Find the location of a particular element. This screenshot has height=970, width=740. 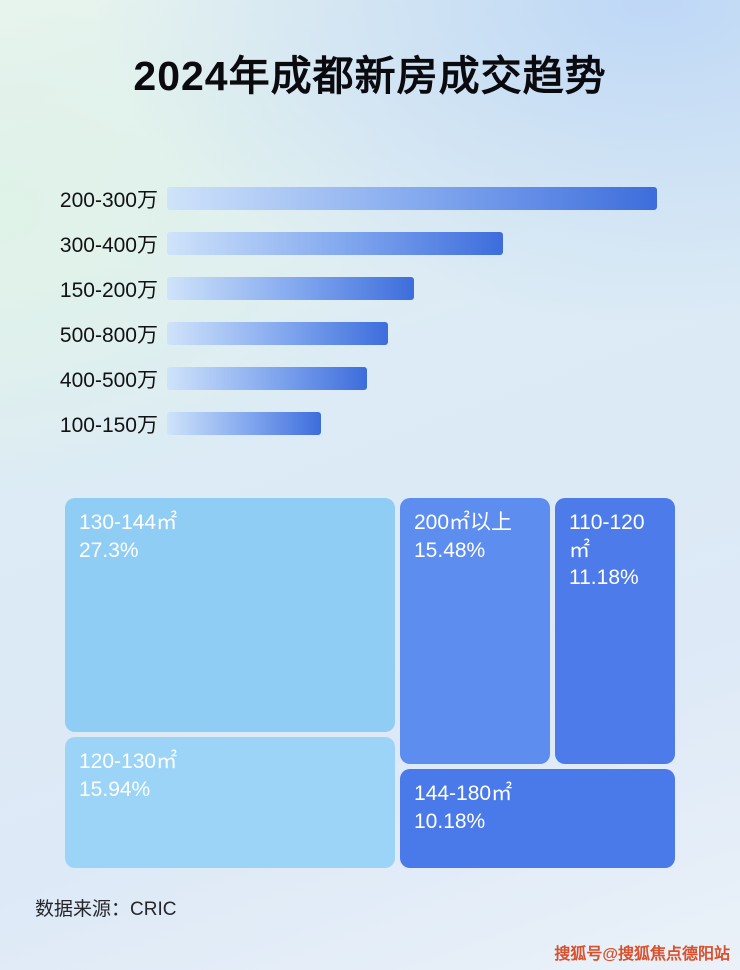

bar-row: 100-150万 is located at coordinates (370, 423).